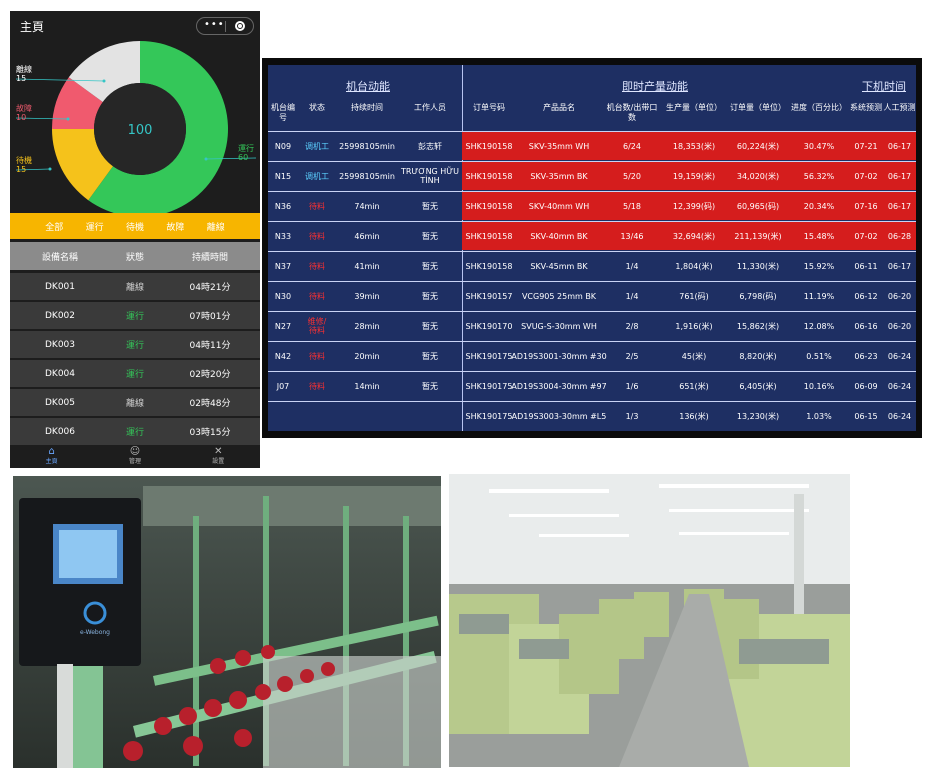  Describe the element at coordinates (559, 176) in the screenshot. I see `product-name: SKV-35mm BK` at that location.